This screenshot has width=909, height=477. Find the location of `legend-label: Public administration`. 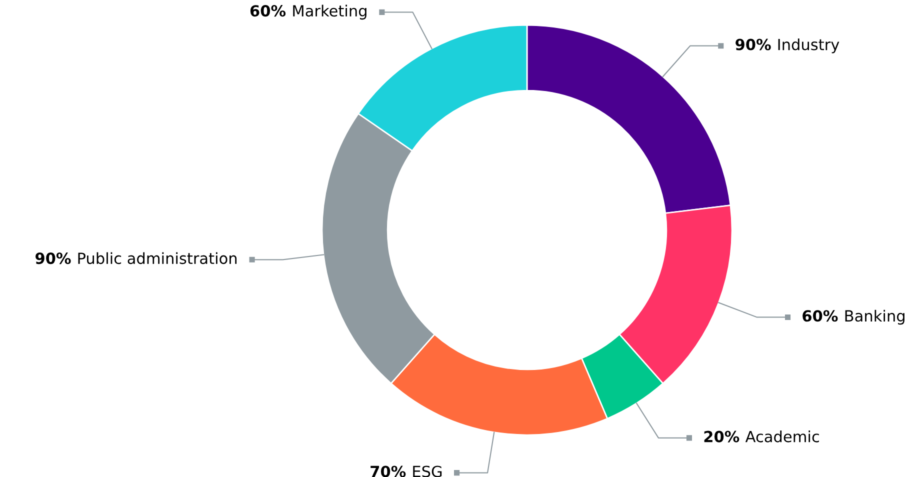

legend-label: Public administration is located at coordinates (157, 258).